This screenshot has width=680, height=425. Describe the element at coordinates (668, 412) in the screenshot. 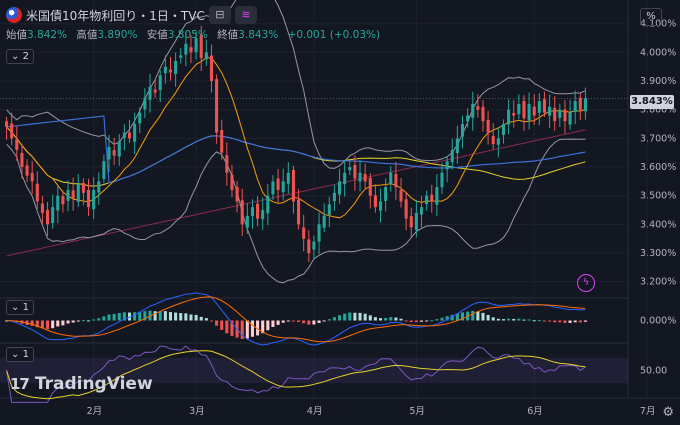

I see `gear-icon: ⚙` at that location.